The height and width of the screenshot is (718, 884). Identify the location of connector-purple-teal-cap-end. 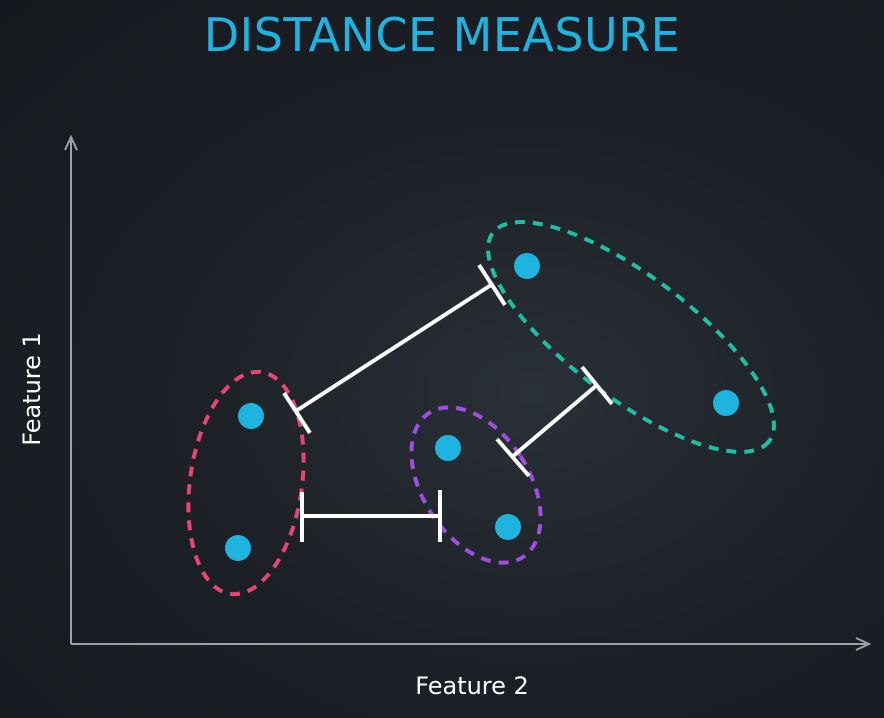
(597, 385).